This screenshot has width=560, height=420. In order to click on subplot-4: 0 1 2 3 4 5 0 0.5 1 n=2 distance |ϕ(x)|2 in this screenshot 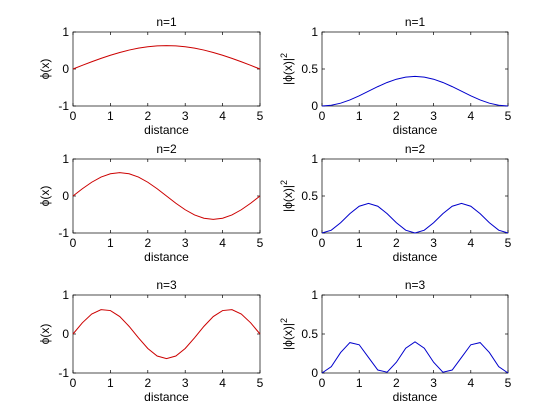, I will do `click(395, 203)`.